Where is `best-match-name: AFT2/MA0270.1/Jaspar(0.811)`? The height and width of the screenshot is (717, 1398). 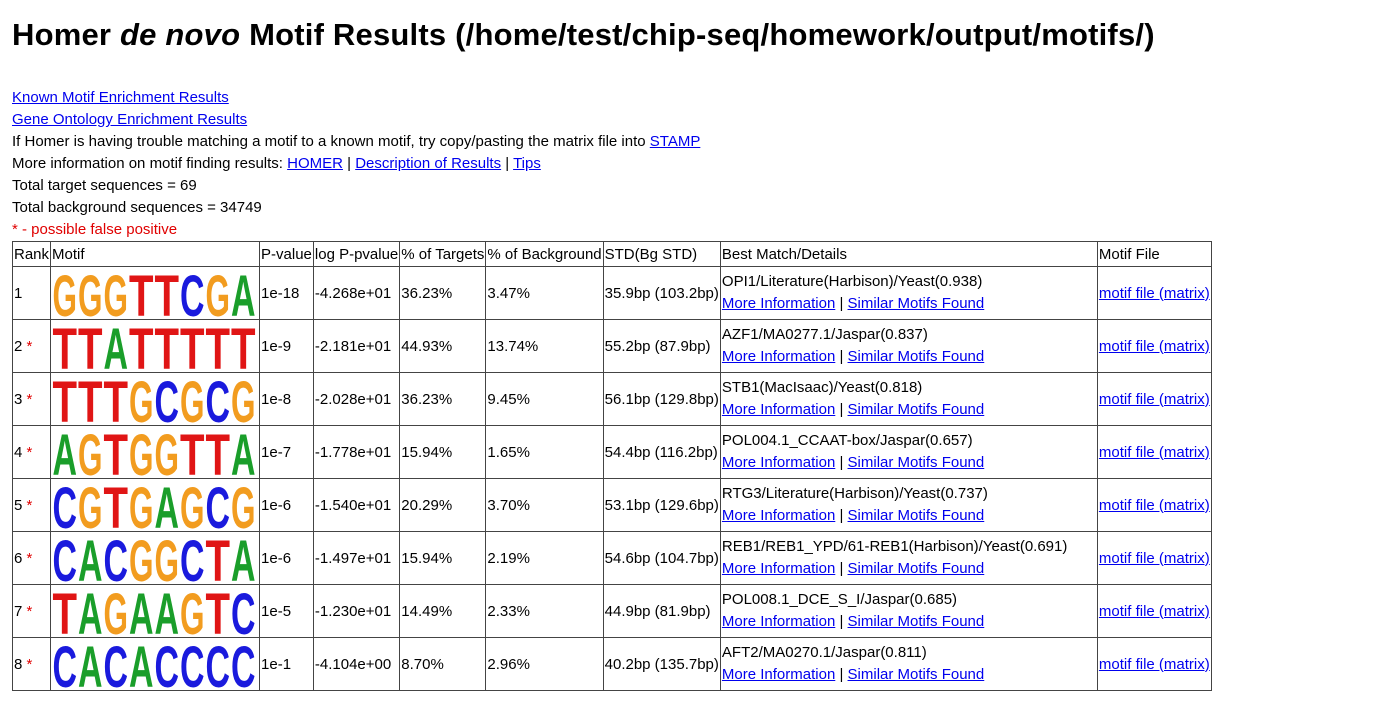 best-match-name: AFT2/MA0270.1/Jaspar(0.811) is located at coordinates (824, 652).